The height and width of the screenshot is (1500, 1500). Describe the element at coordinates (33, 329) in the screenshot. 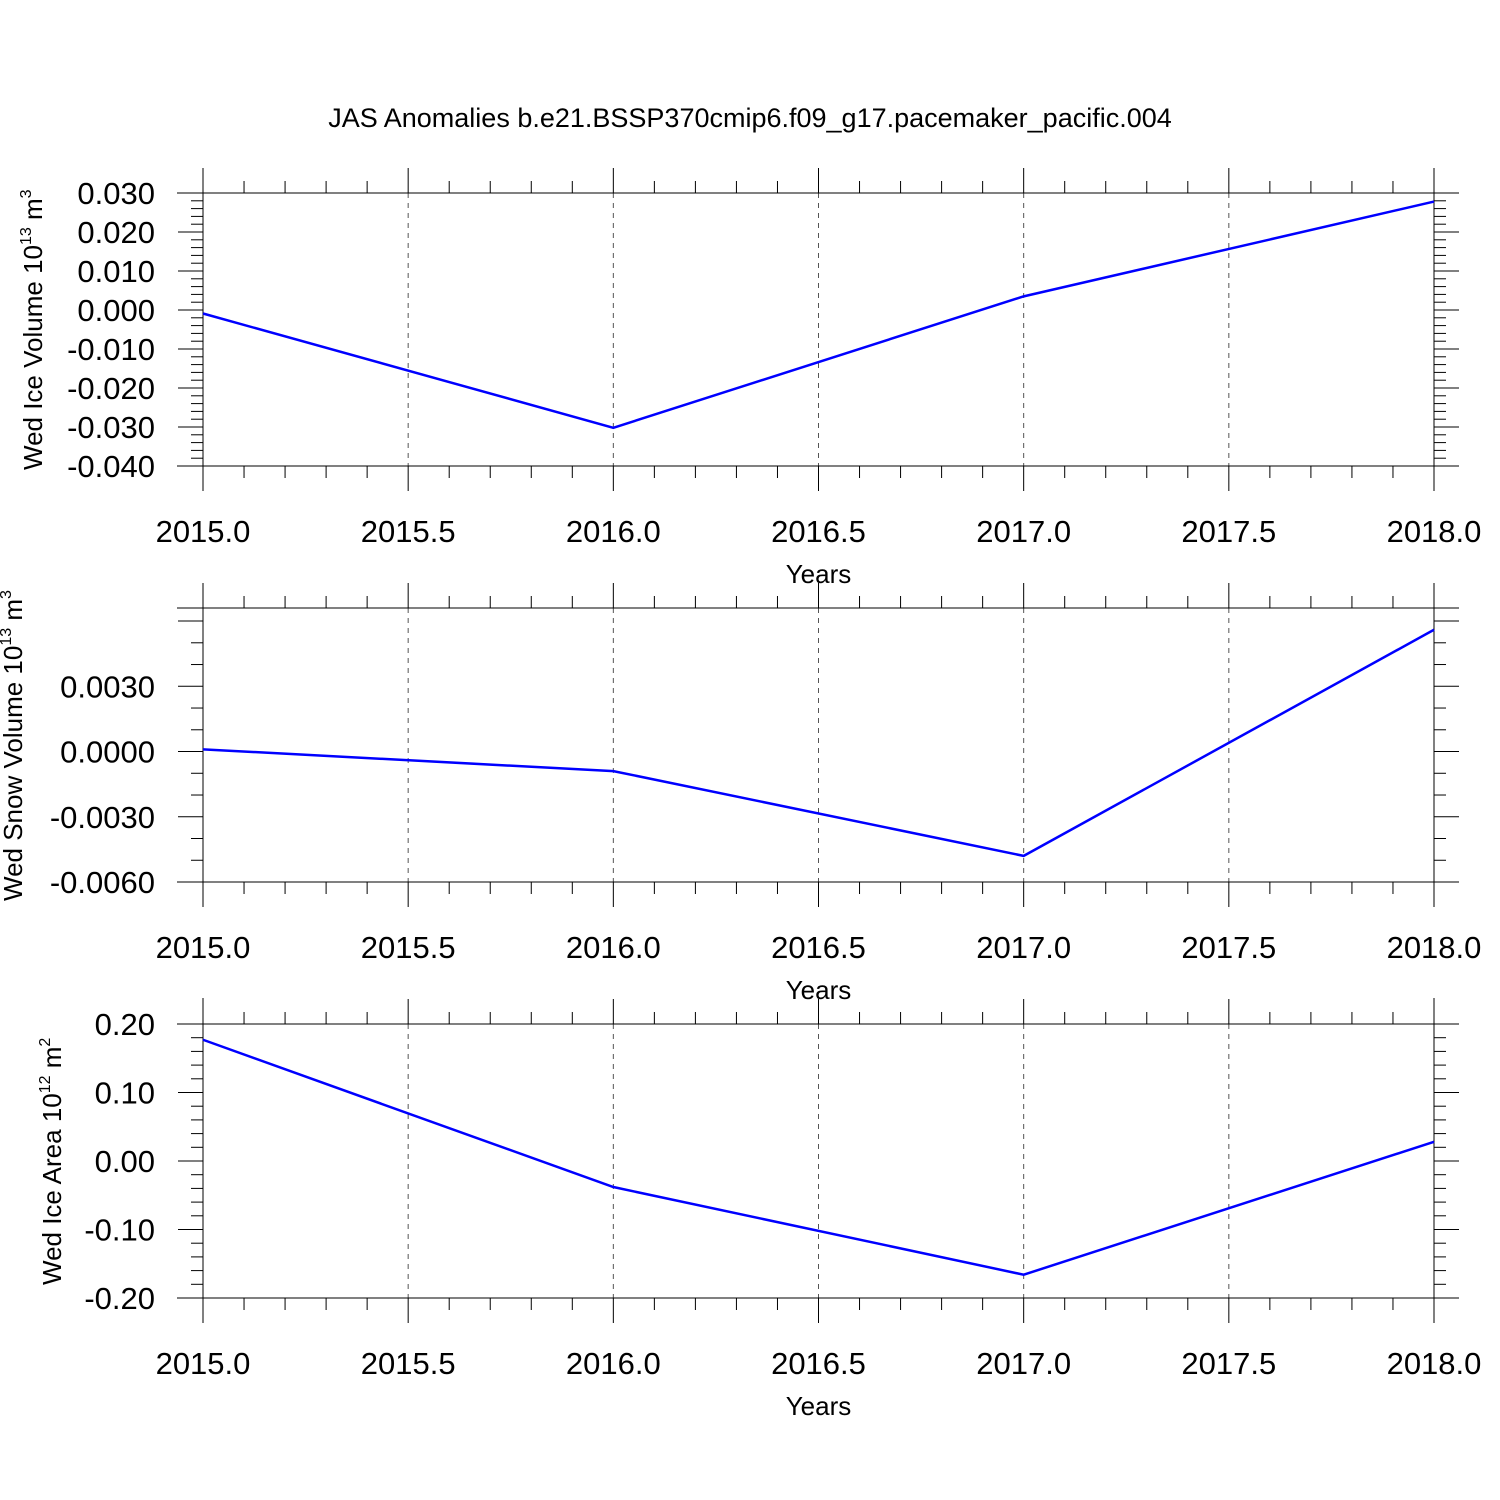

I see `panel-1-ylabel: Wed Ice Volume 1013 m3` at that location.